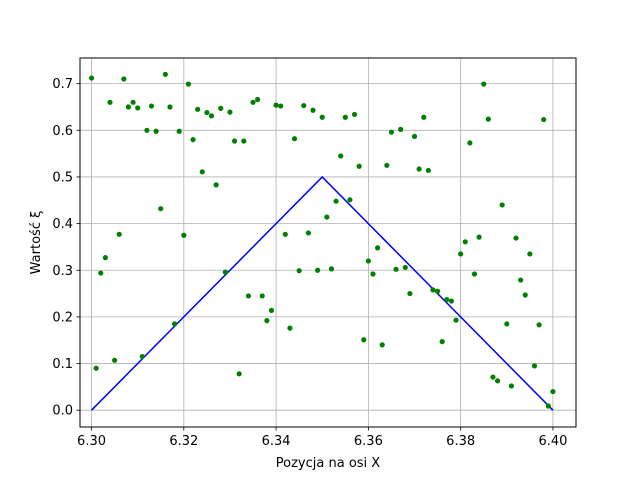 The image size is (640, 480). I want to click on x-axis-label: Pozycja na osi X, so click(328, 463).